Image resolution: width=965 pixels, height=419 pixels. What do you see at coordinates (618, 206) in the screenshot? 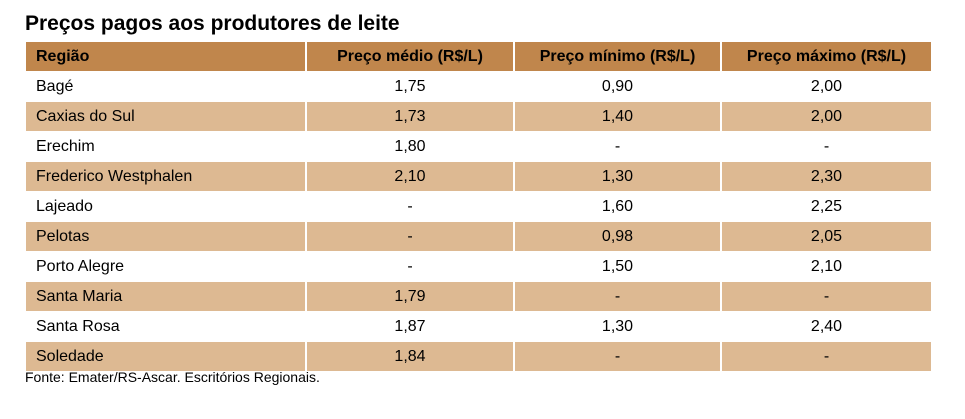
I see `cell-min-price: 1,60` at bounding box center [618, 206].